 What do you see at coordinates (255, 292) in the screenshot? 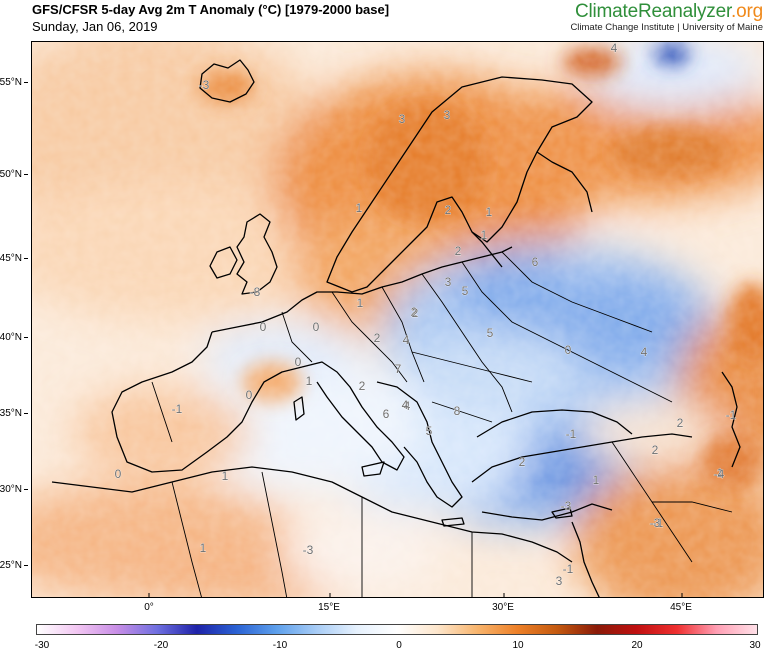
I see `contour-label: -8` at bounding box center [255, 292].